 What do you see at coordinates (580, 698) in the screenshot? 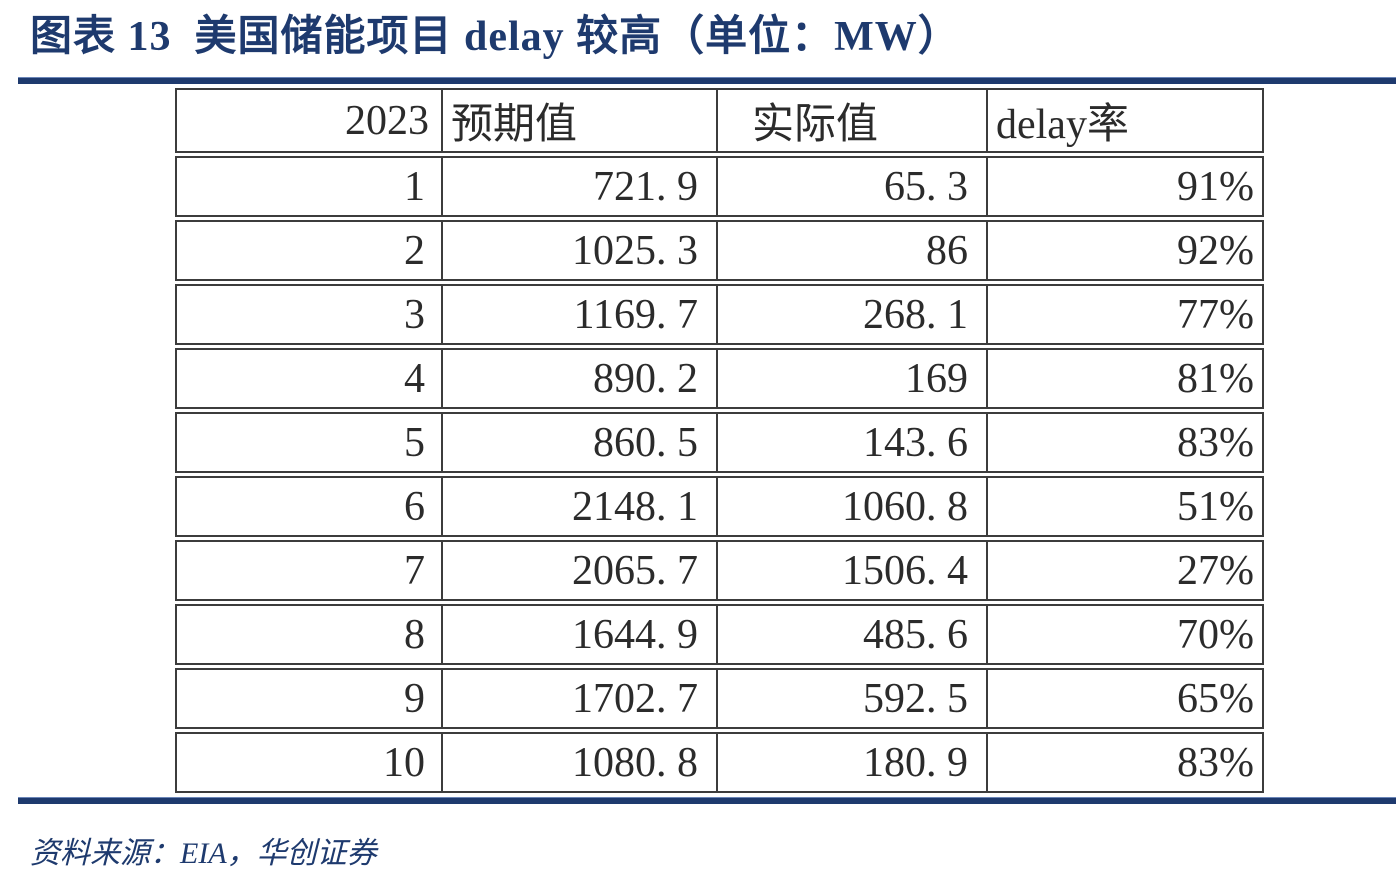
I see `expected-value-cell: 1702. 7` at bounding box center [580, 698].